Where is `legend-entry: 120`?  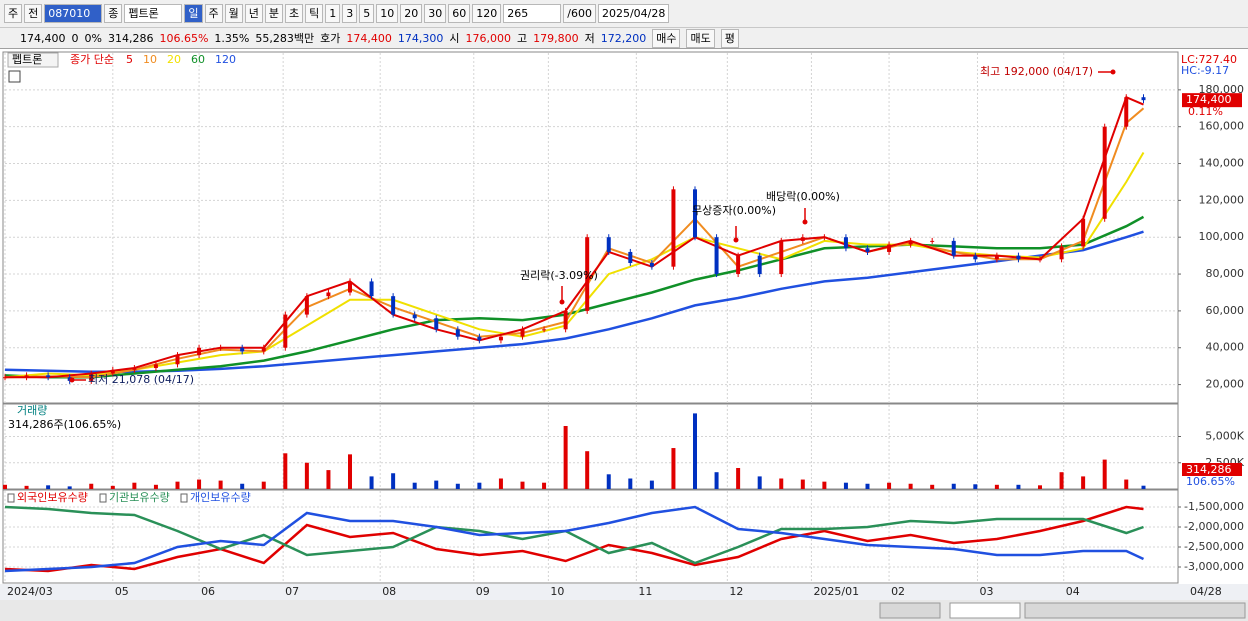
legend-entry: 120 is located at coordinates (225, 59).